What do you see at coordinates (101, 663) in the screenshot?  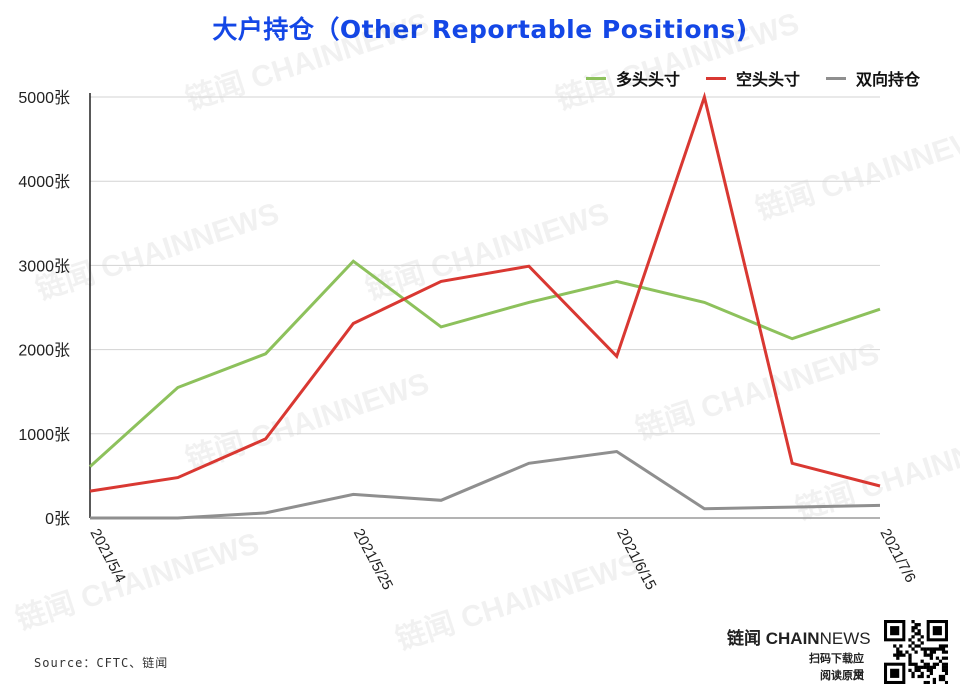 I see `source-note: Source：CFTC、链闻` at bounding box center [101, 663].